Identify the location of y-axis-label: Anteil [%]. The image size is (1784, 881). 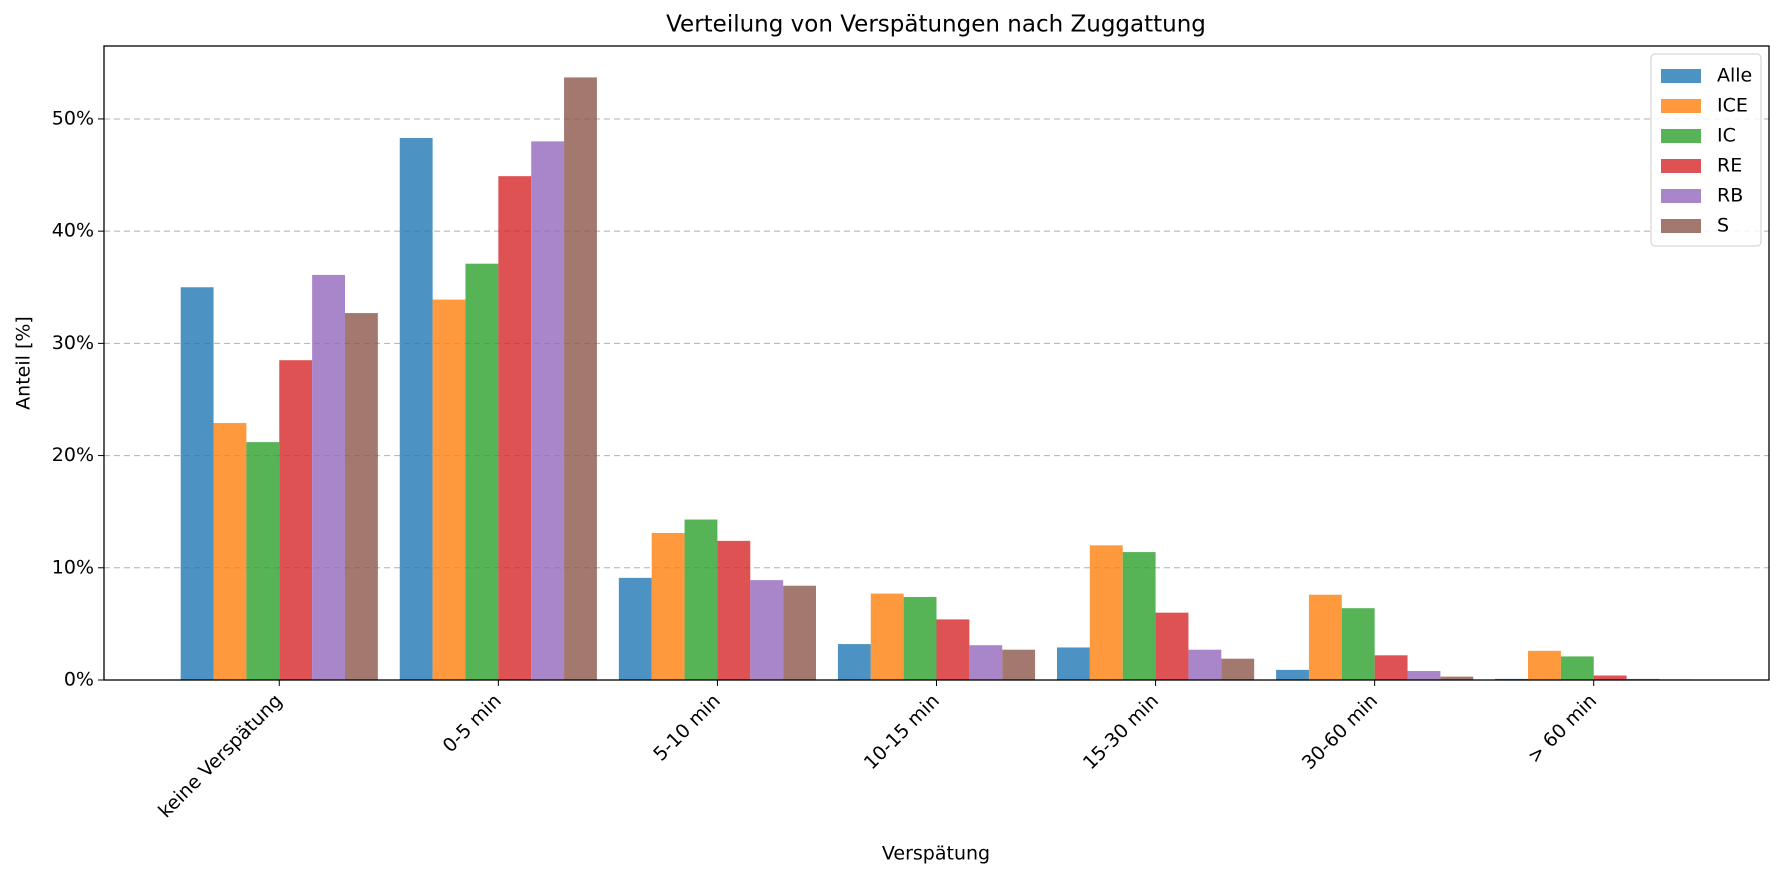
(24, 363).